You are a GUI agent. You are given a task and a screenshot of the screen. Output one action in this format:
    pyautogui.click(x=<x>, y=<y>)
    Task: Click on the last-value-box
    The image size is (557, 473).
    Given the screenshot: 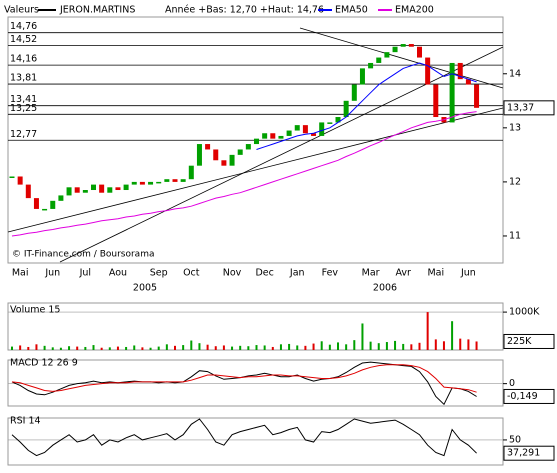 What is the action you would take?
    pyautogui.click(x=529, y=341)
    